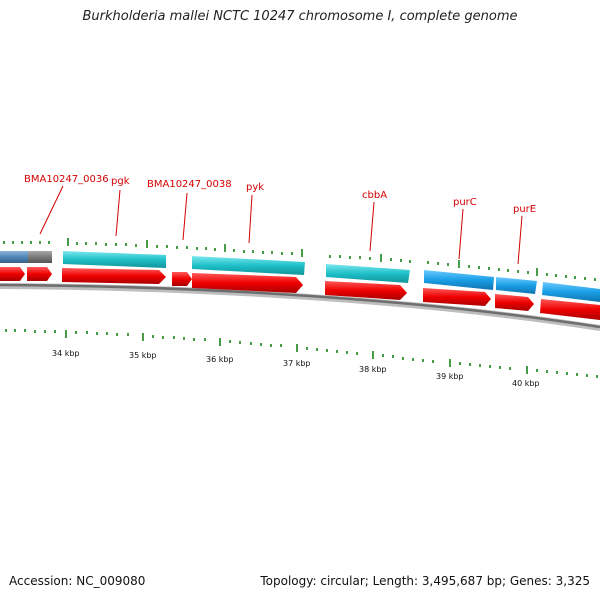 This screenshot has height=600, width=600. Describe the element at coordinates (255, 187) in the screenshot. I see `gene-label: pyk` at that location.